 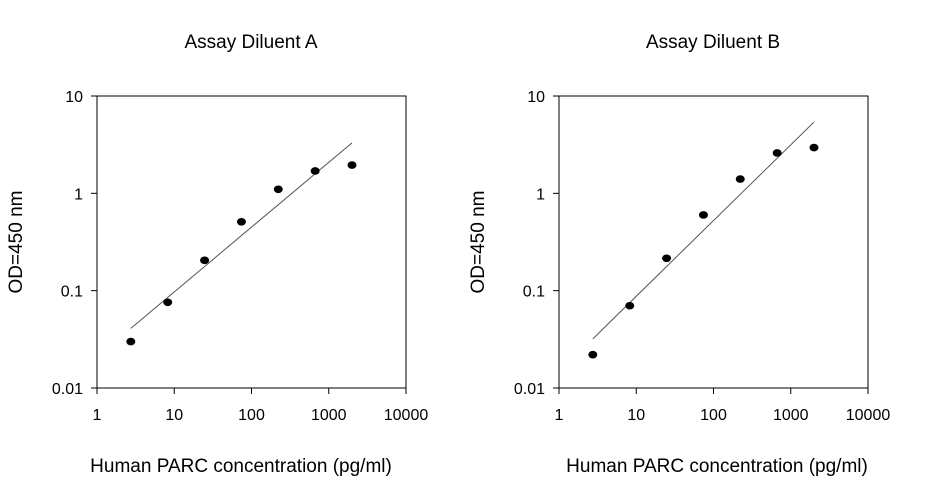 I want to click on y-axis-label-b: OD=450 nm, so click(x=478, y=242).